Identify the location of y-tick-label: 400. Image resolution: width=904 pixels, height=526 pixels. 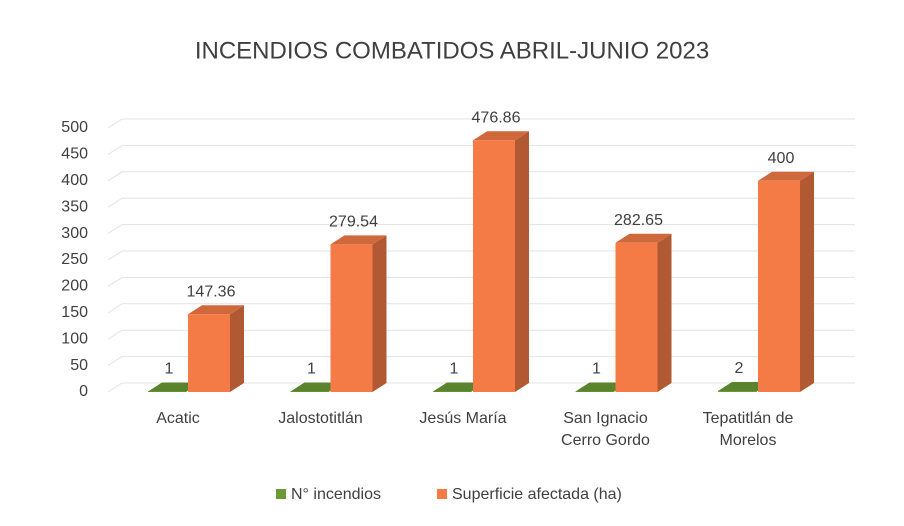
(74, 180).